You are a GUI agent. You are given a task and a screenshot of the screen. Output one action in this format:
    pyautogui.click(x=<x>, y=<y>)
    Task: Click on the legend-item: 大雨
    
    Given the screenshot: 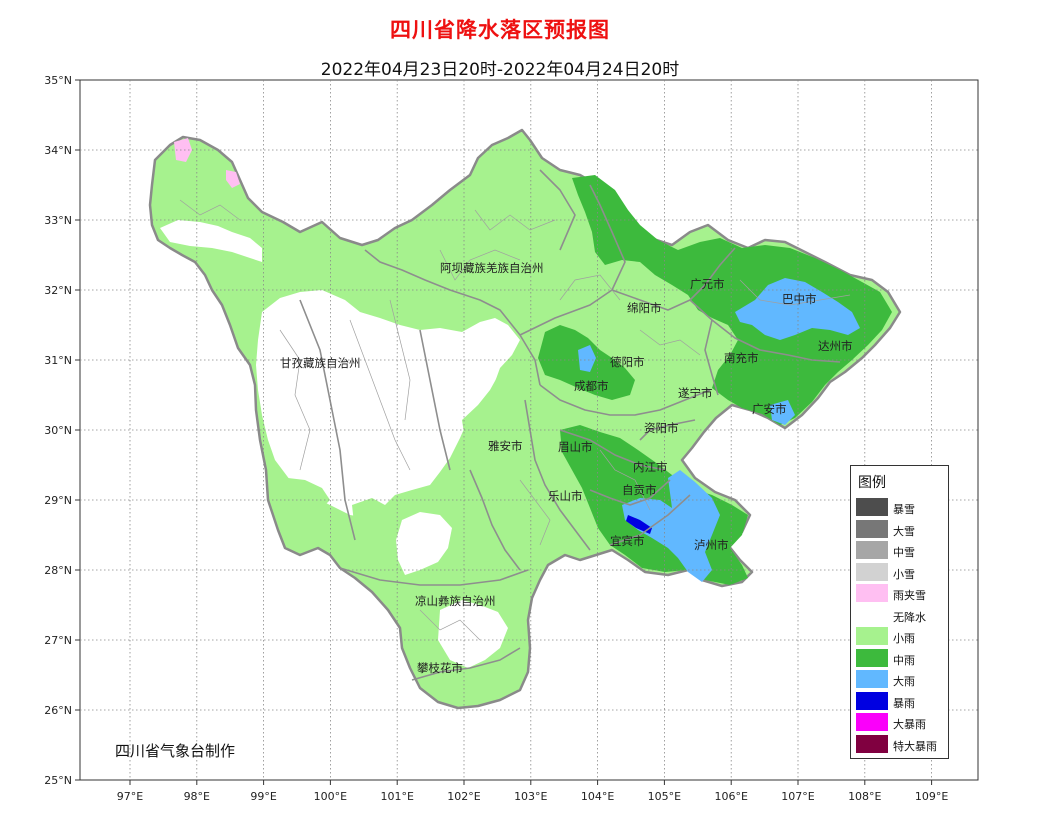 What is the action you would take?
    pyautogui.click(x=902, y=680)
    